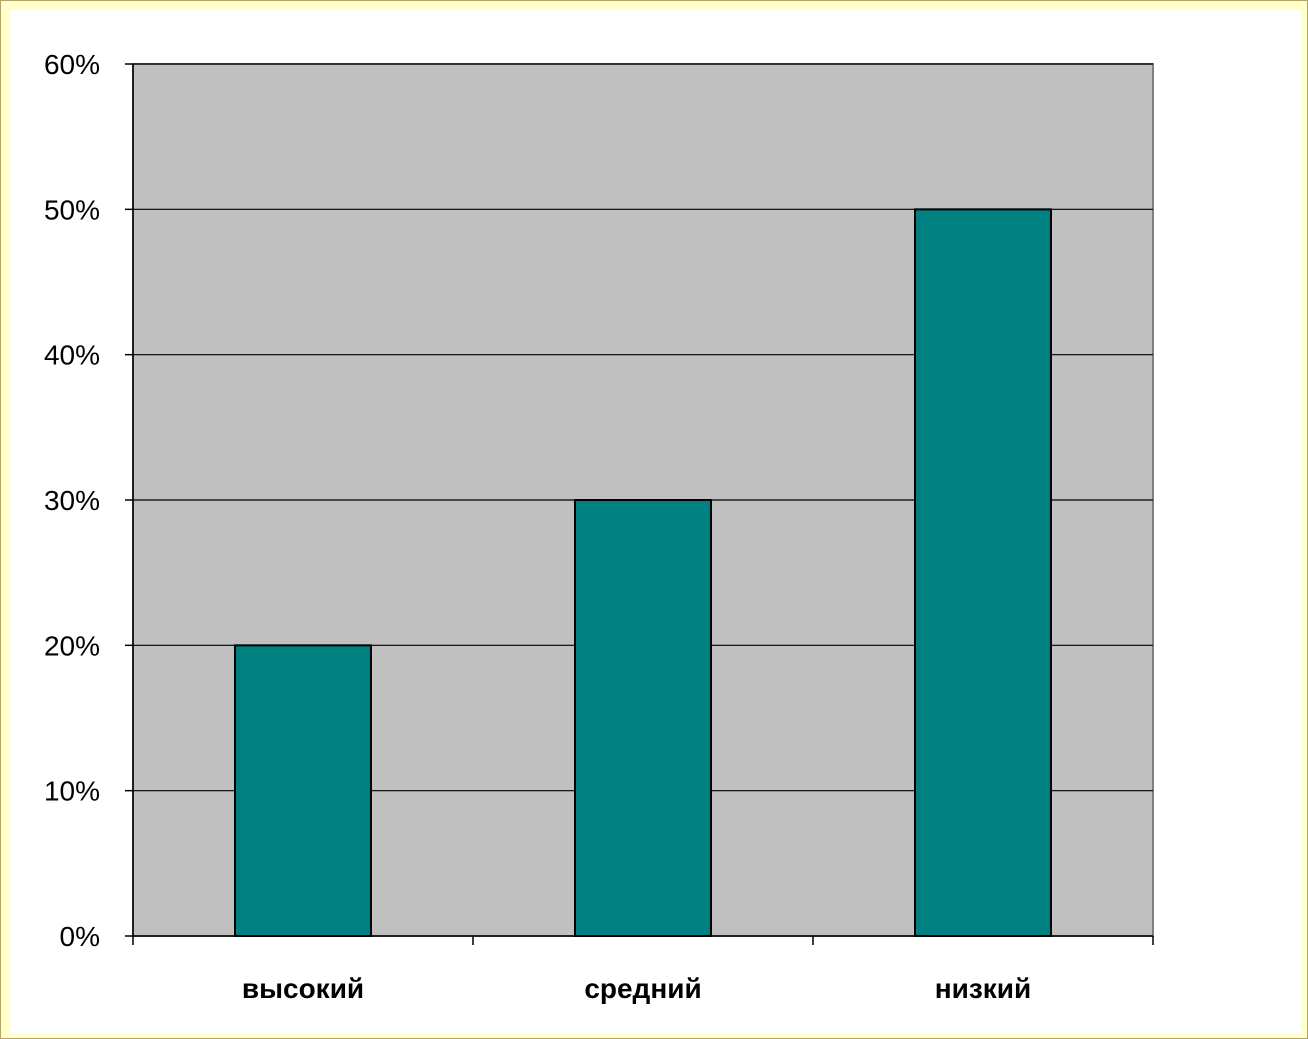  I want to click on bar-низкий, so click(983, 573).